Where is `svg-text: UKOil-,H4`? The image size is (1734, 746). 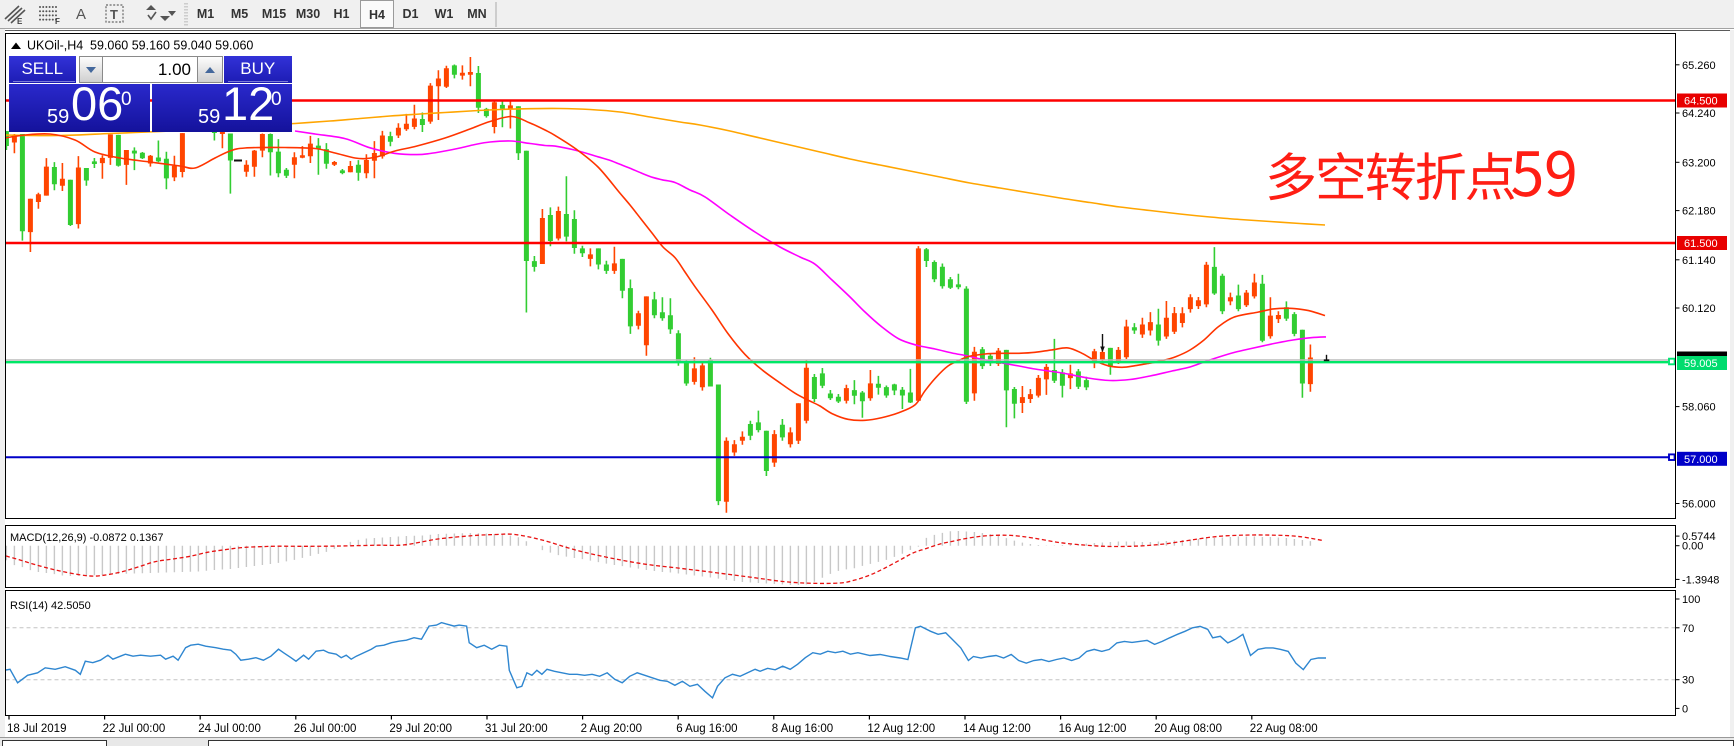
svg-text: UKOil-,H4 is located at coordinates (55, 46).